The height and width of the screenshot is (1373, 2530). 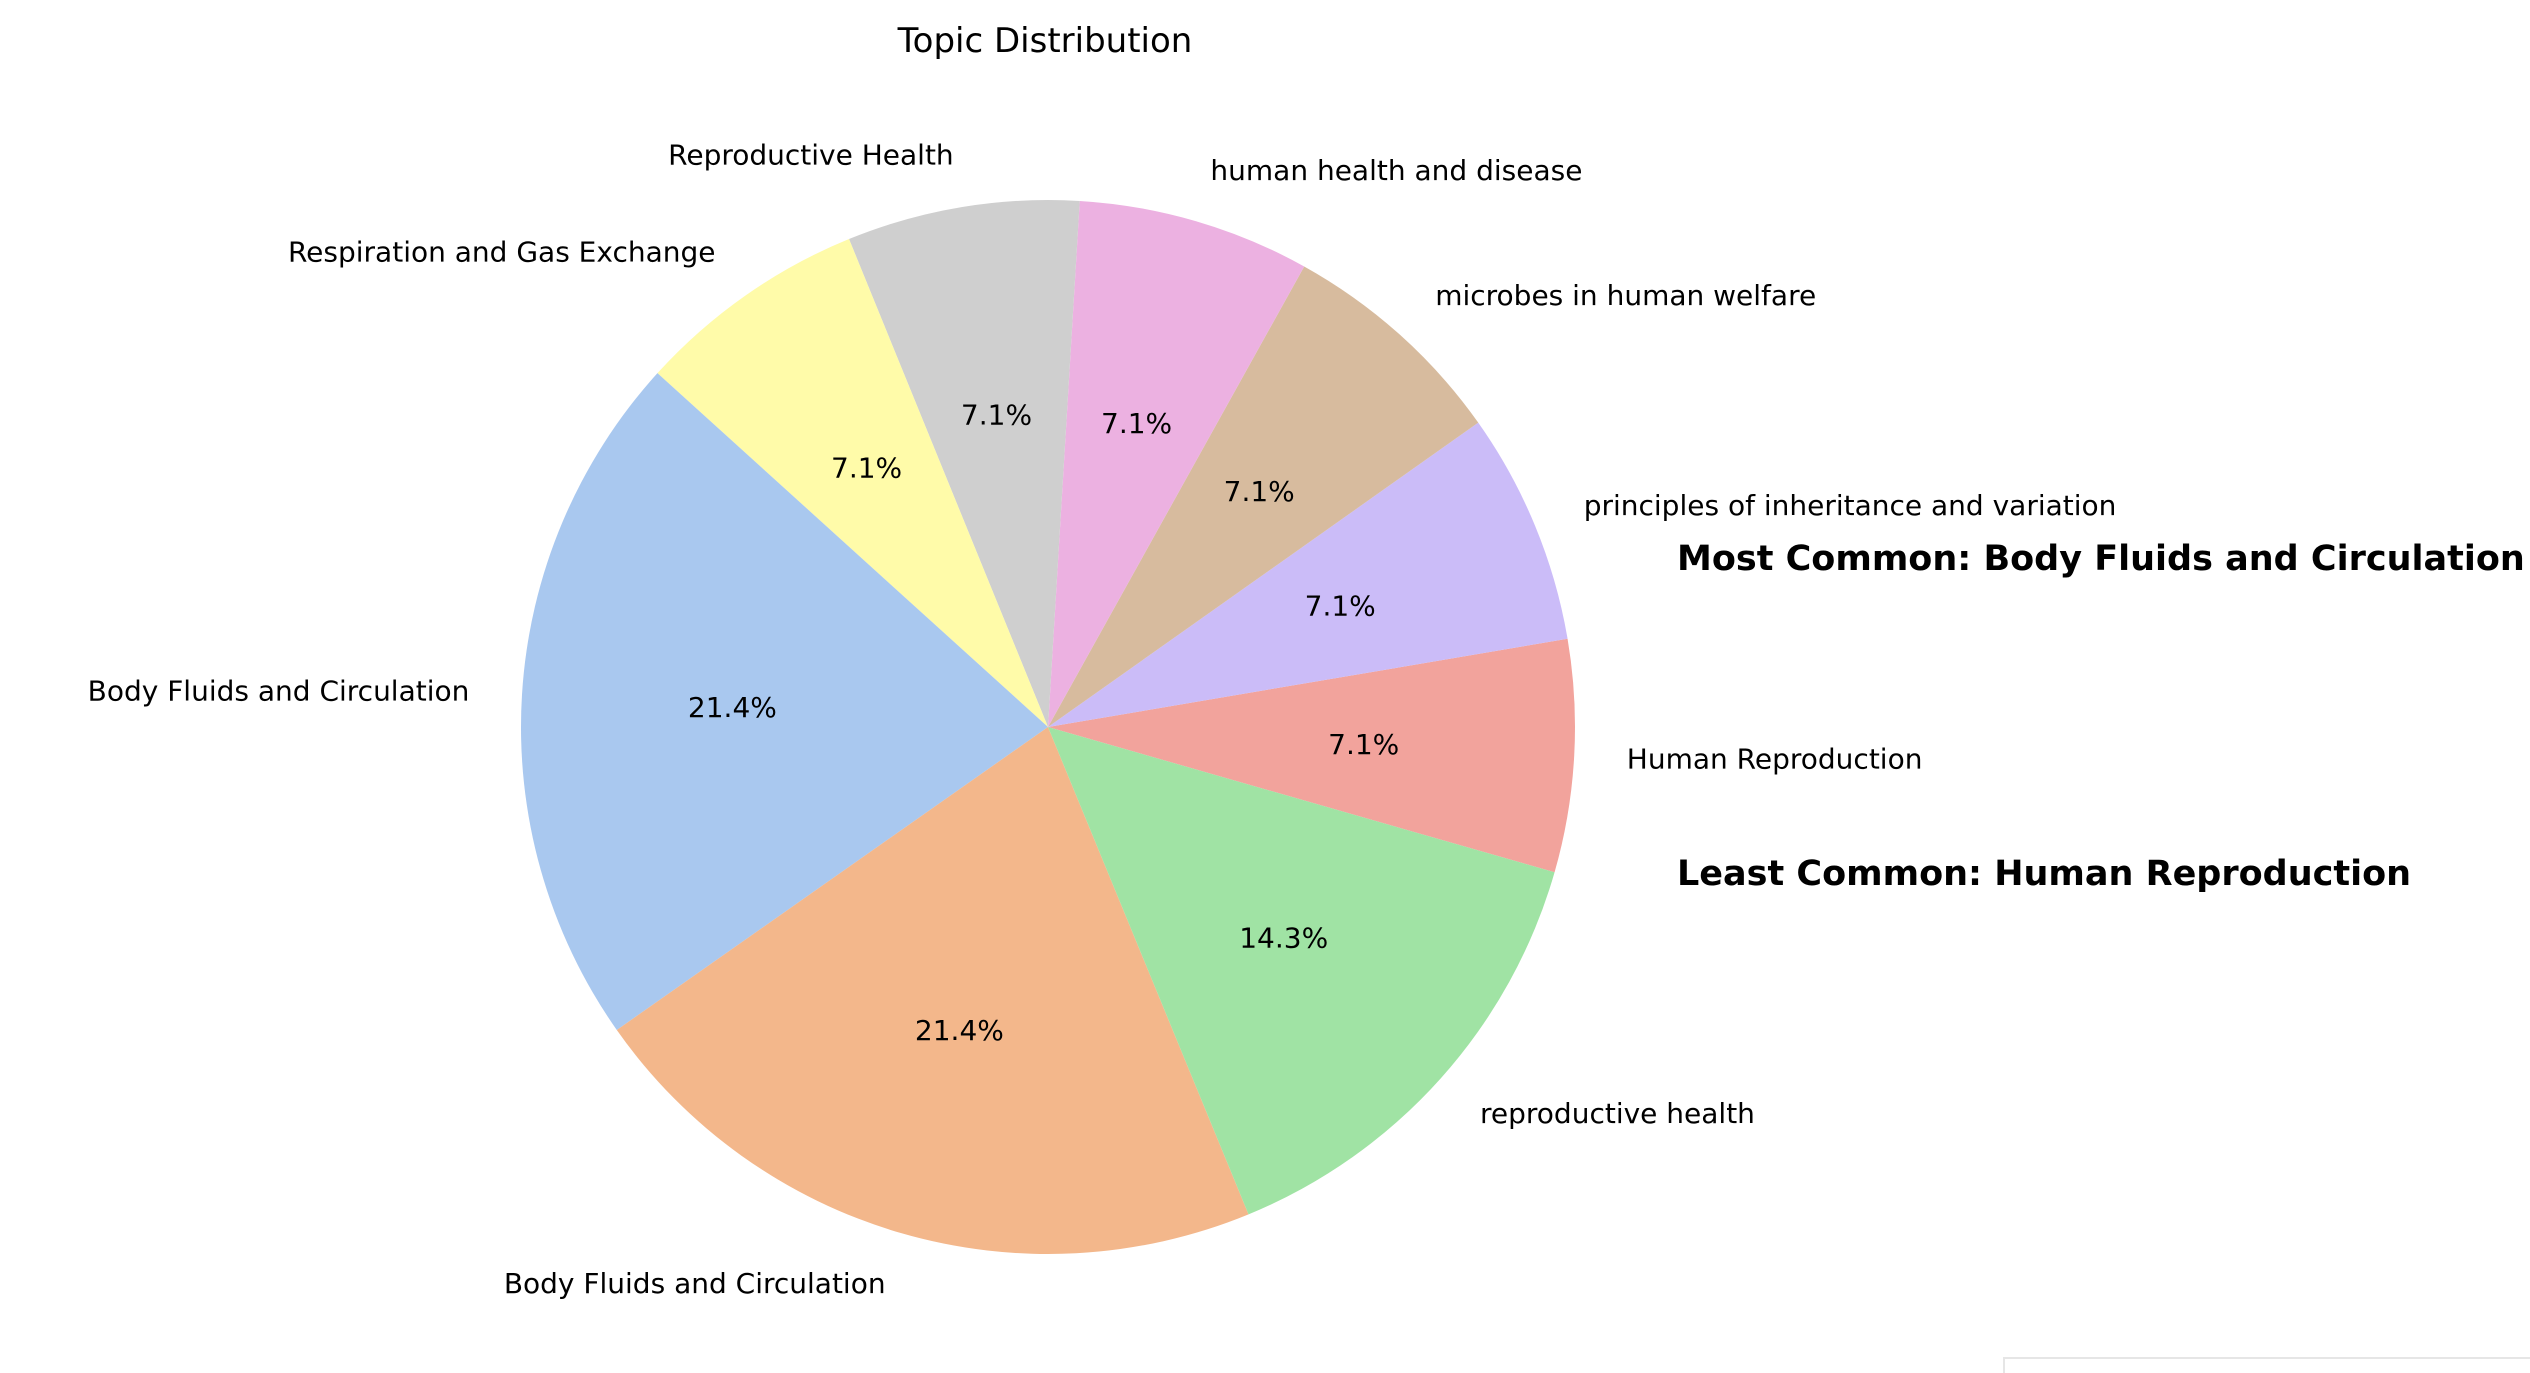 I want to click on slice-category-label: microbes in human welfare, so click(x=1625, y=295).